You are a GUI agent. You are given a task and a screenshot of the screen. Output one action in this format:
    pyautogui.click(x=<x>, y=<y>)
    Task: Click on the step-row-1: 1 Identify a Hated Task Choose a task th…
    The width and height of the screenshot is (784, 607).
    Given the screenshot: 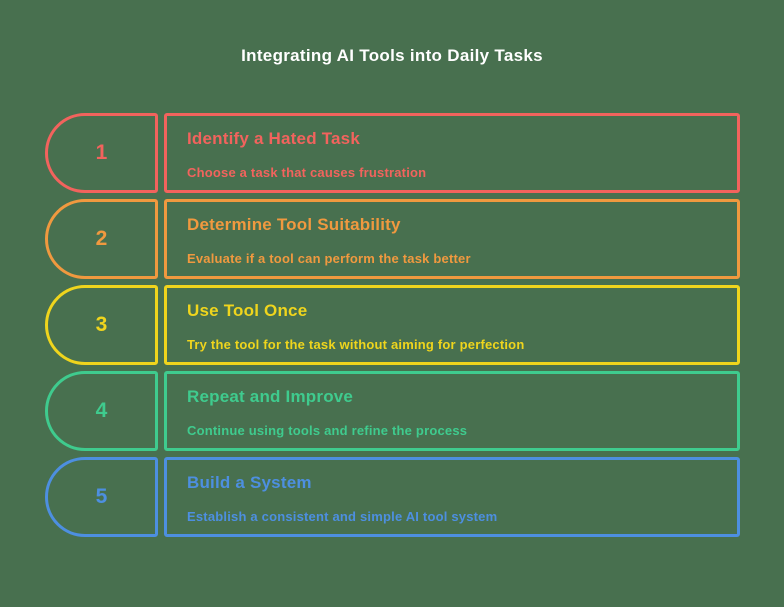 What is the action you would take?
    pyautogui.click(x=392, y=153)
    